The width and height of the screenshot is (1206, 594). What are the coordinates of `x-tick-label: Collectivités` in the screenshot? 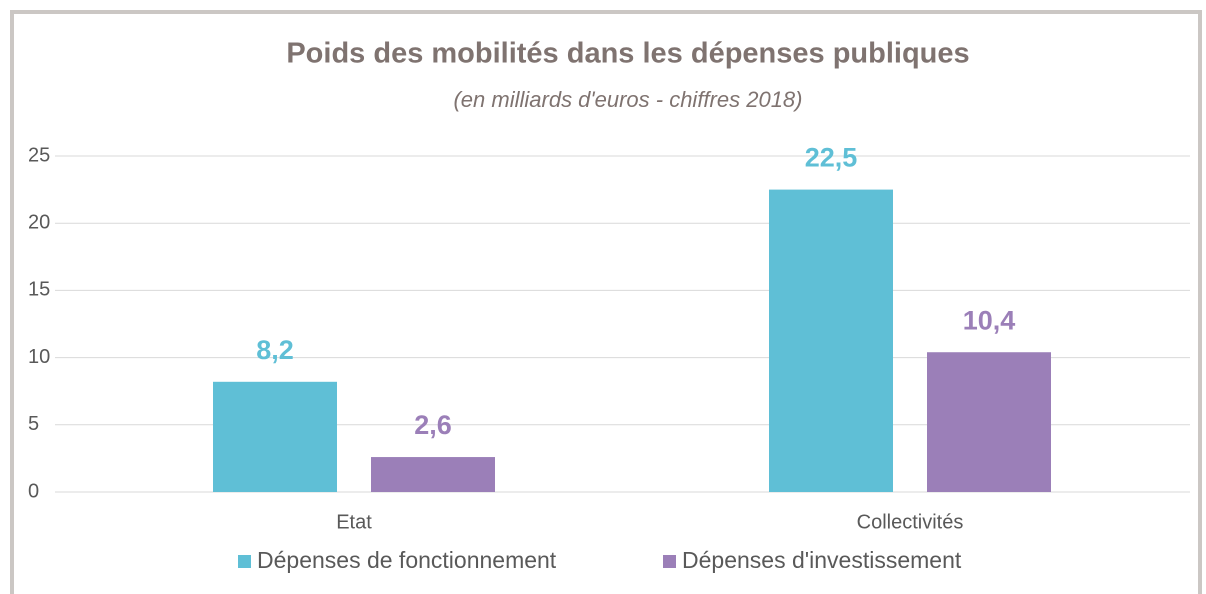 It's located at (910, 522).